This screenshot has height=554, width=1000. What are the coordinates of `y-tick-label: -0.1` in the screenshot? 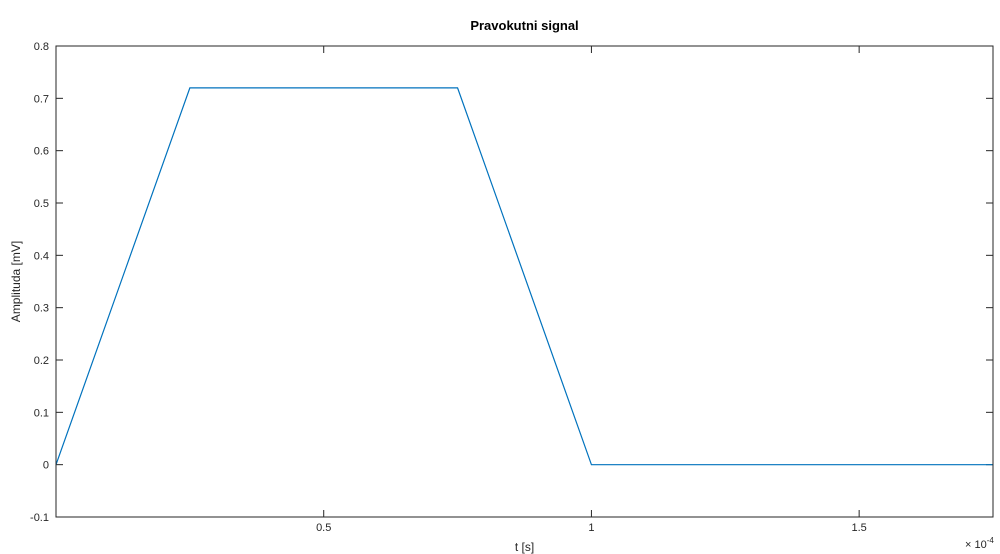 It's located at (39, 518).